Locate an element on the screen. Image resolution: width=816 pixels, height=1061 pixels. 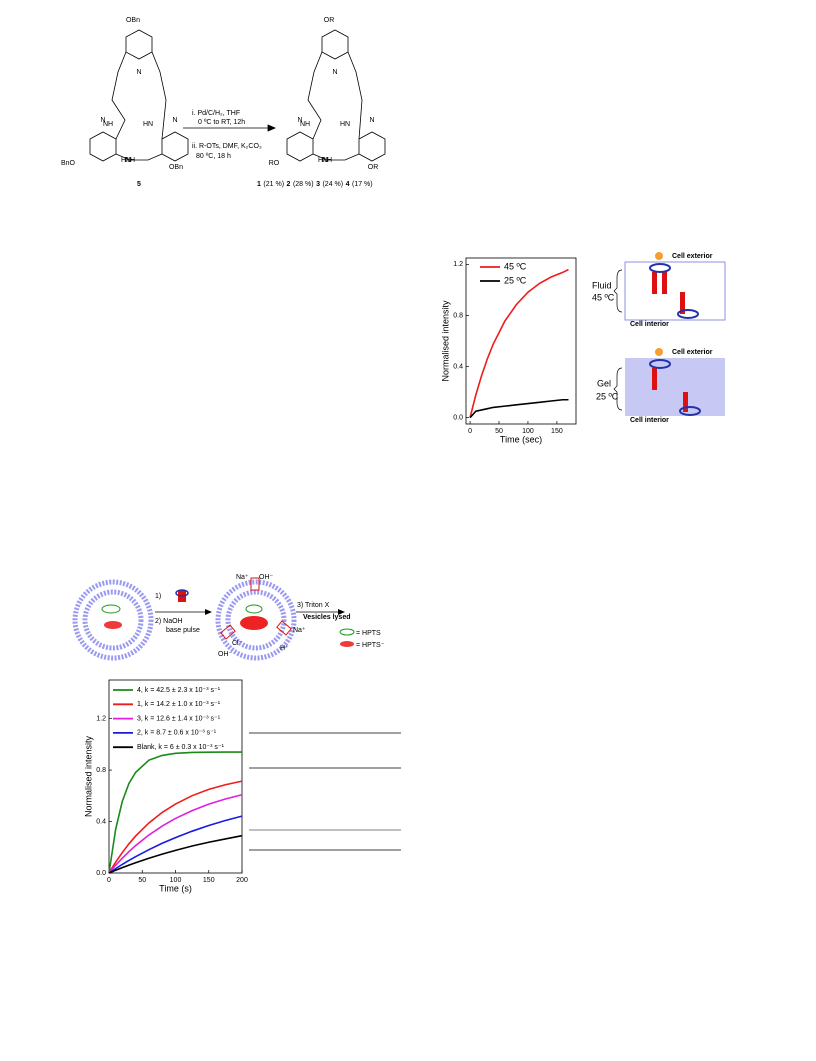
legend-label: 45 ºC is located at coordinates (515, 266).